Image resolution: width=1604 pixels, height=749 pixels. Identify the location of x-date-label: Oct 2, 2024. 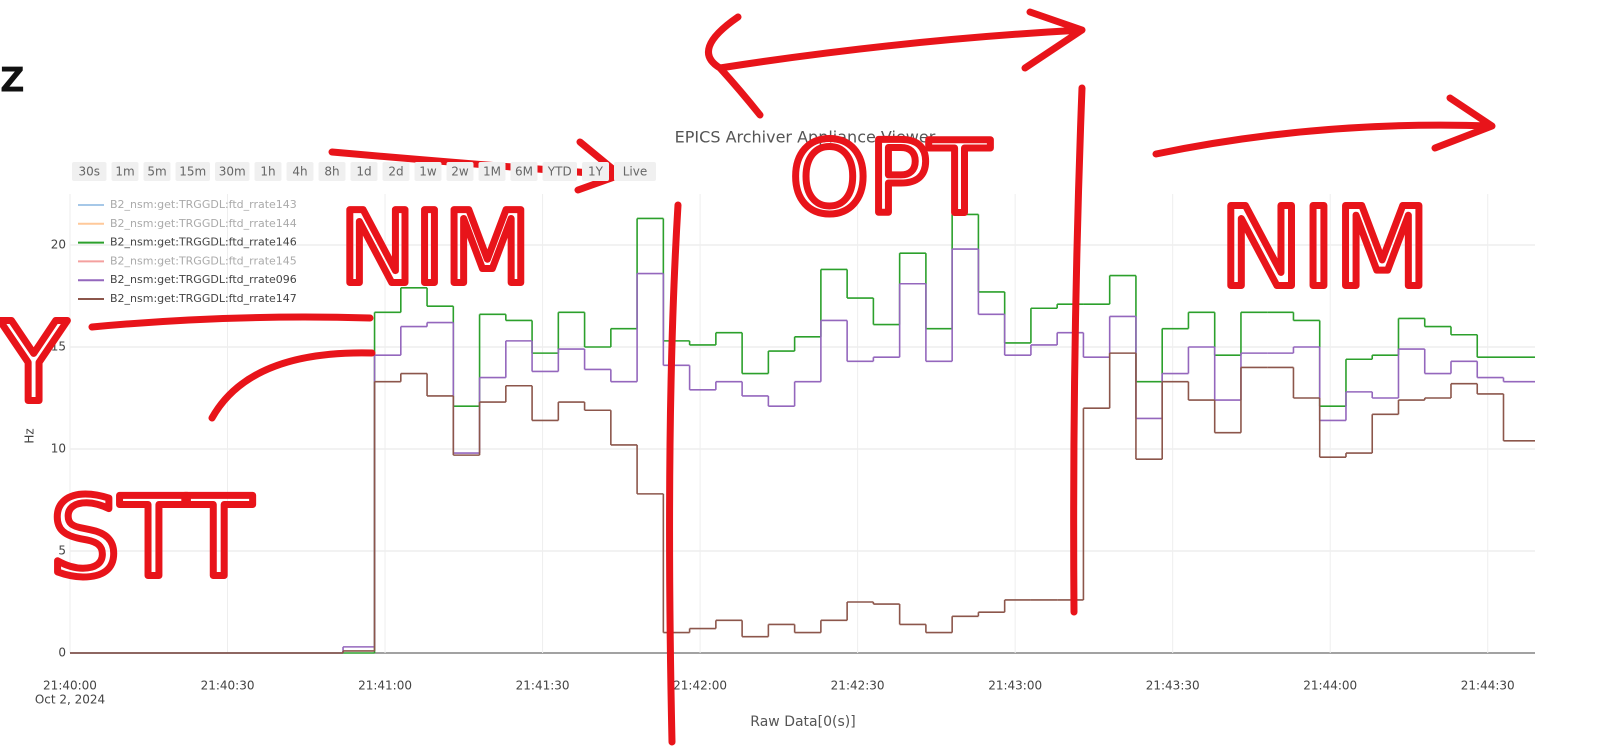
(70, 700).